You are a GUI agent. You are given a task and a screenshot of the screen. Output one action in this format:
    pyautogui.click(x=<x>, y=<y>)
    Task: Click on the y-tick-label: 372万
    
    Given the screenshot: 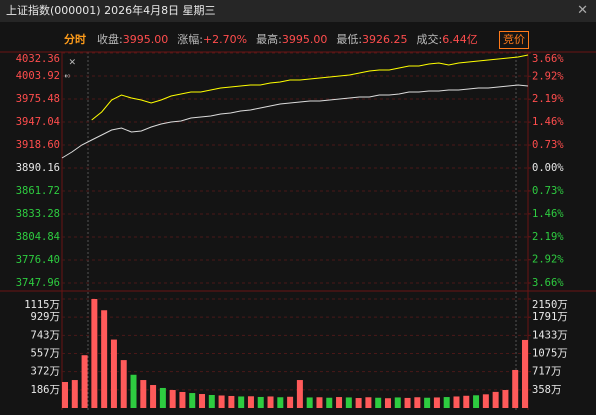 What is the action you would take?
    pyautogui.click(x=45, y=372)
    